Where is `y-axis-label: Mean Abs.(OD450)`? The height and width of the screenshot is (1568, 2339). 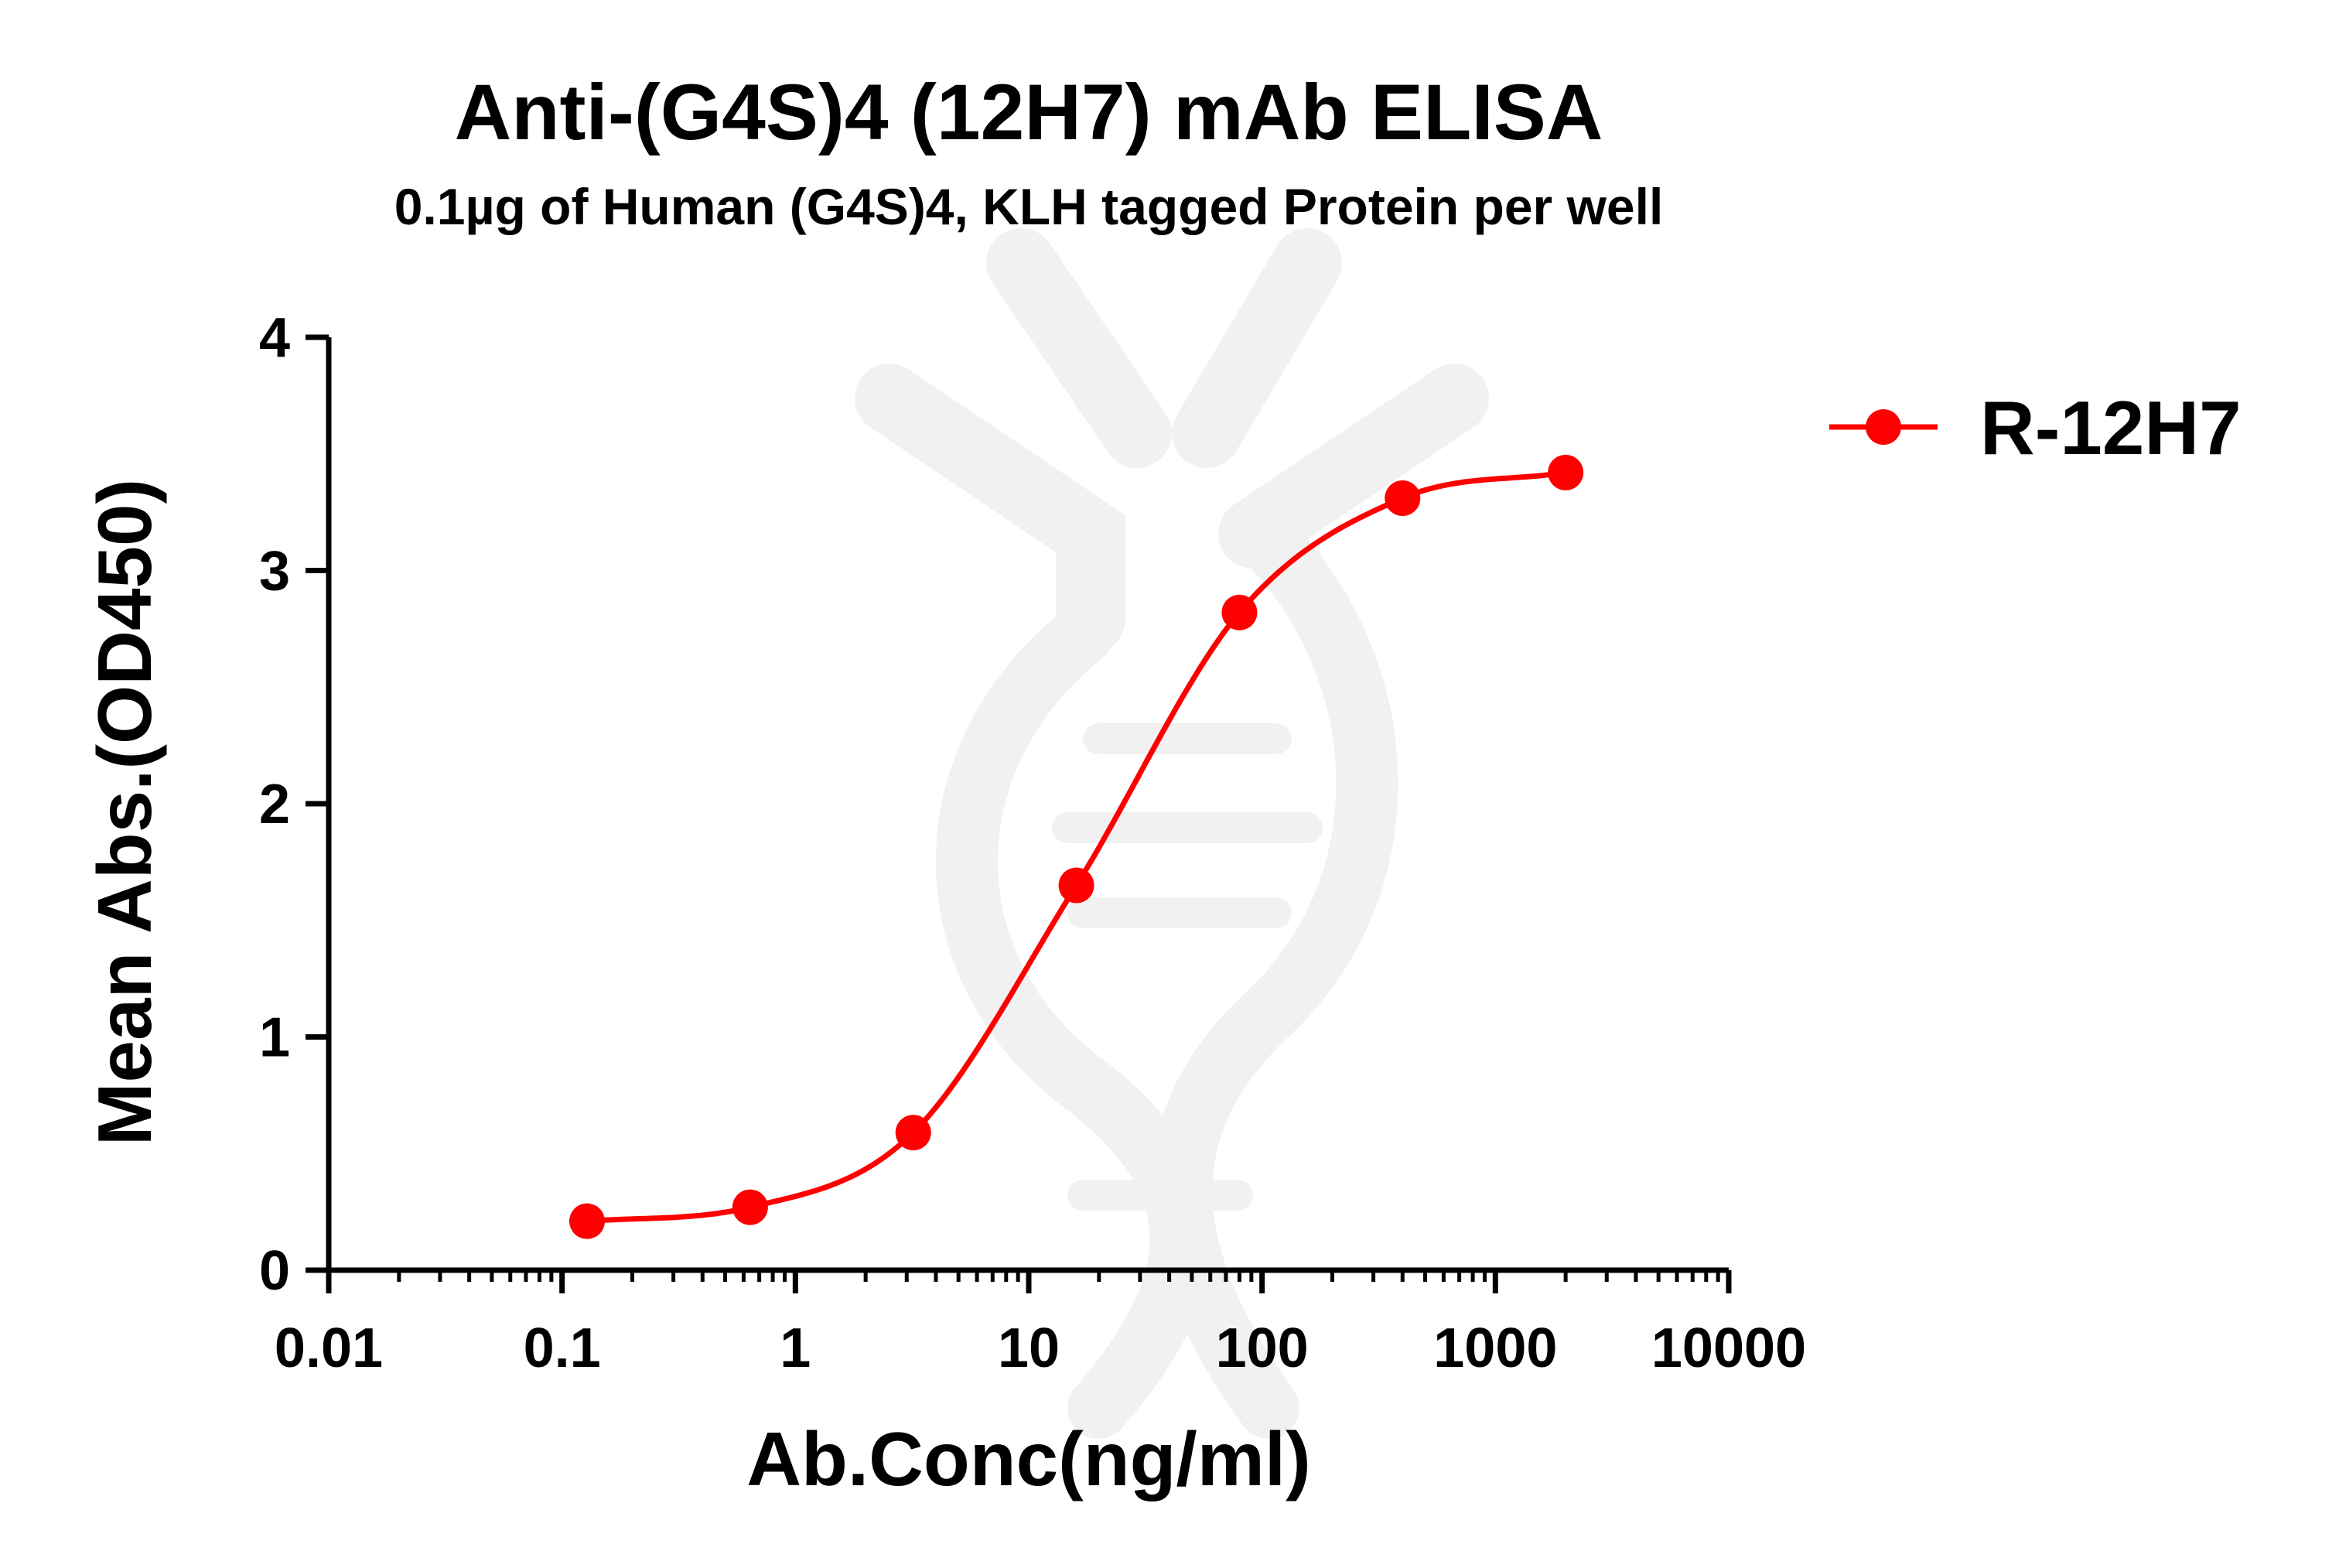
y-axis-label: Mean Abs.(OD450) is located at coordinates (124, 812).